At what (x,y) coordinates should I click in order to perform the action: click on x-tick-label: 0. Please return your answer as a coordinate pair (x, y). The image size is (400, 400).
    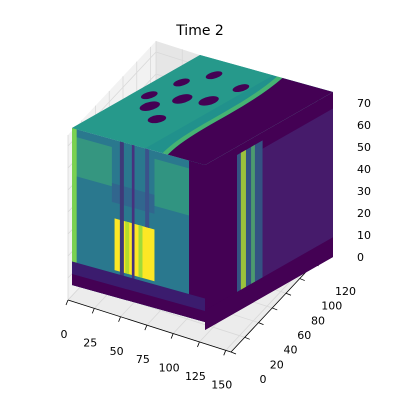
    Looking at the image, I should click on (64, 334).